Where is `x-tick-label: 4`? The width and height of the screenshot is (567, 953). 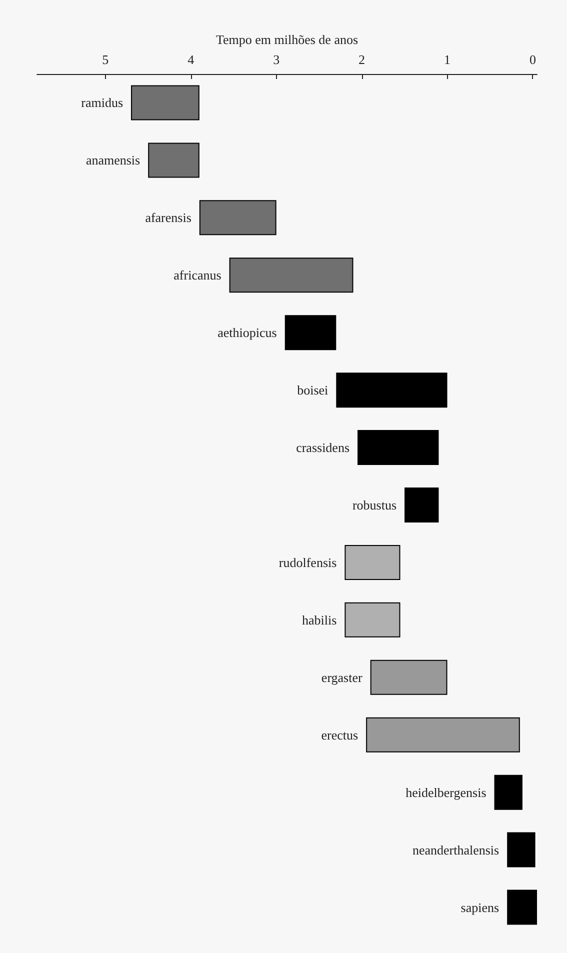
x-tick-label: 4 is located at coordinates (191, 59).